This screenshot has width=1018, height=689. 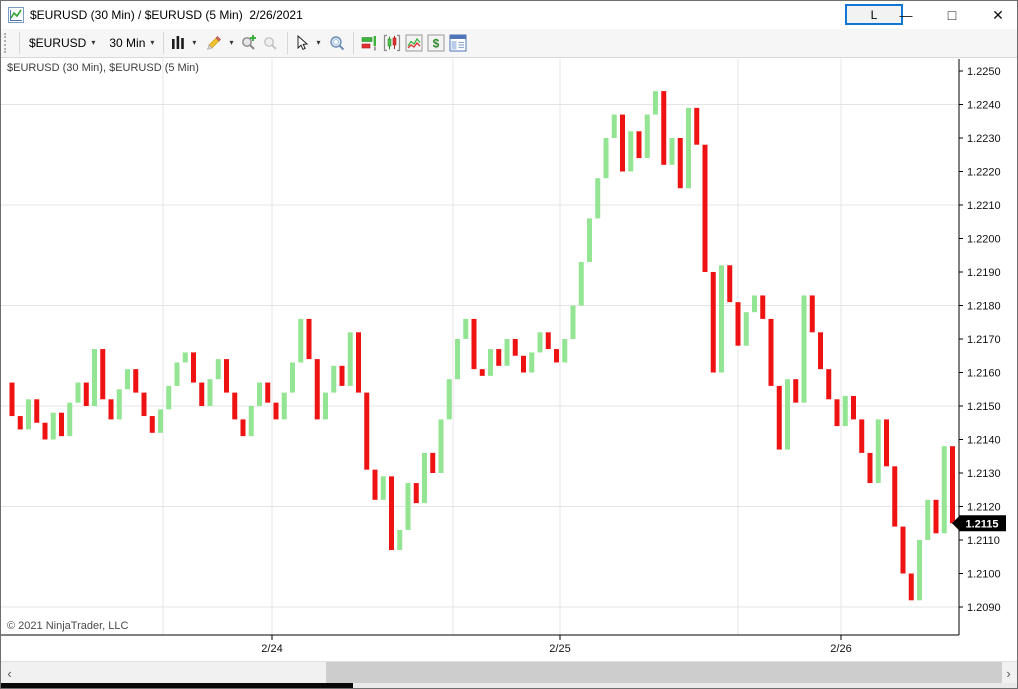 What do you see at coordinates (984, 575) in the screenshot?
I see `svg-text: 1.2100` at bounding box center [984, 575].